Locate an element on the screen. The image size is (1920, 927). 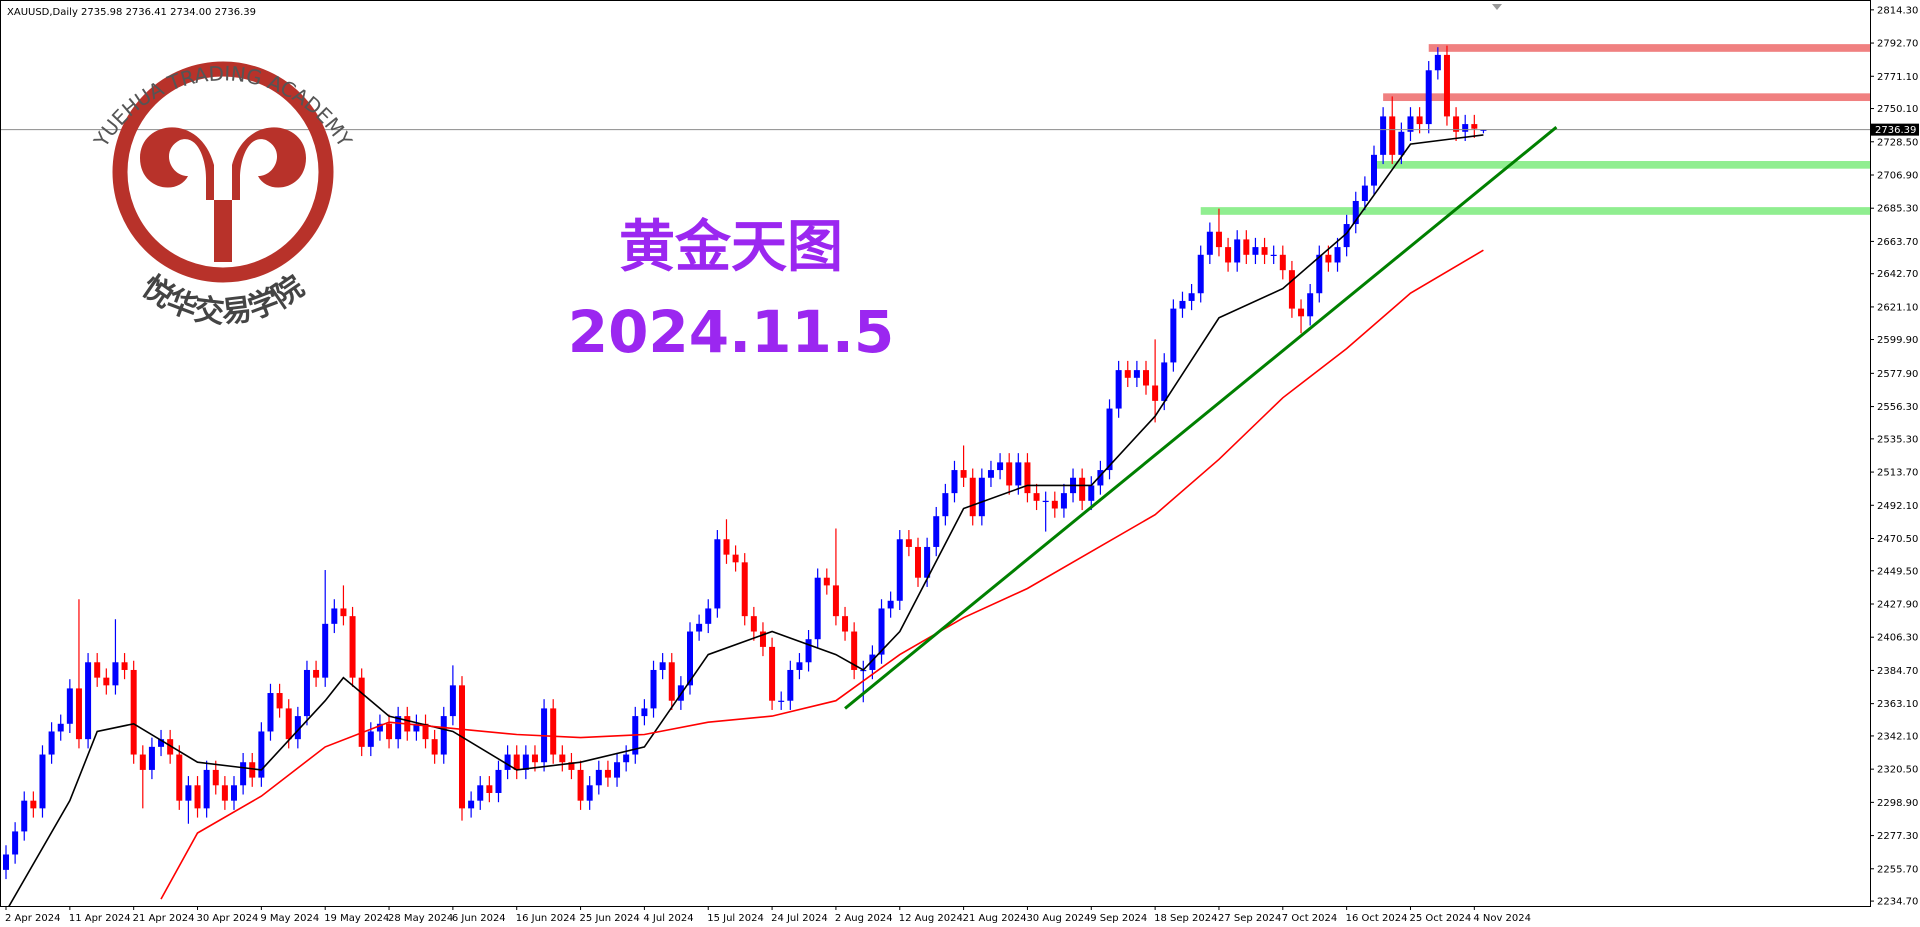
y-tick-label: 2814.30 is located at coordinates (1897, 10).